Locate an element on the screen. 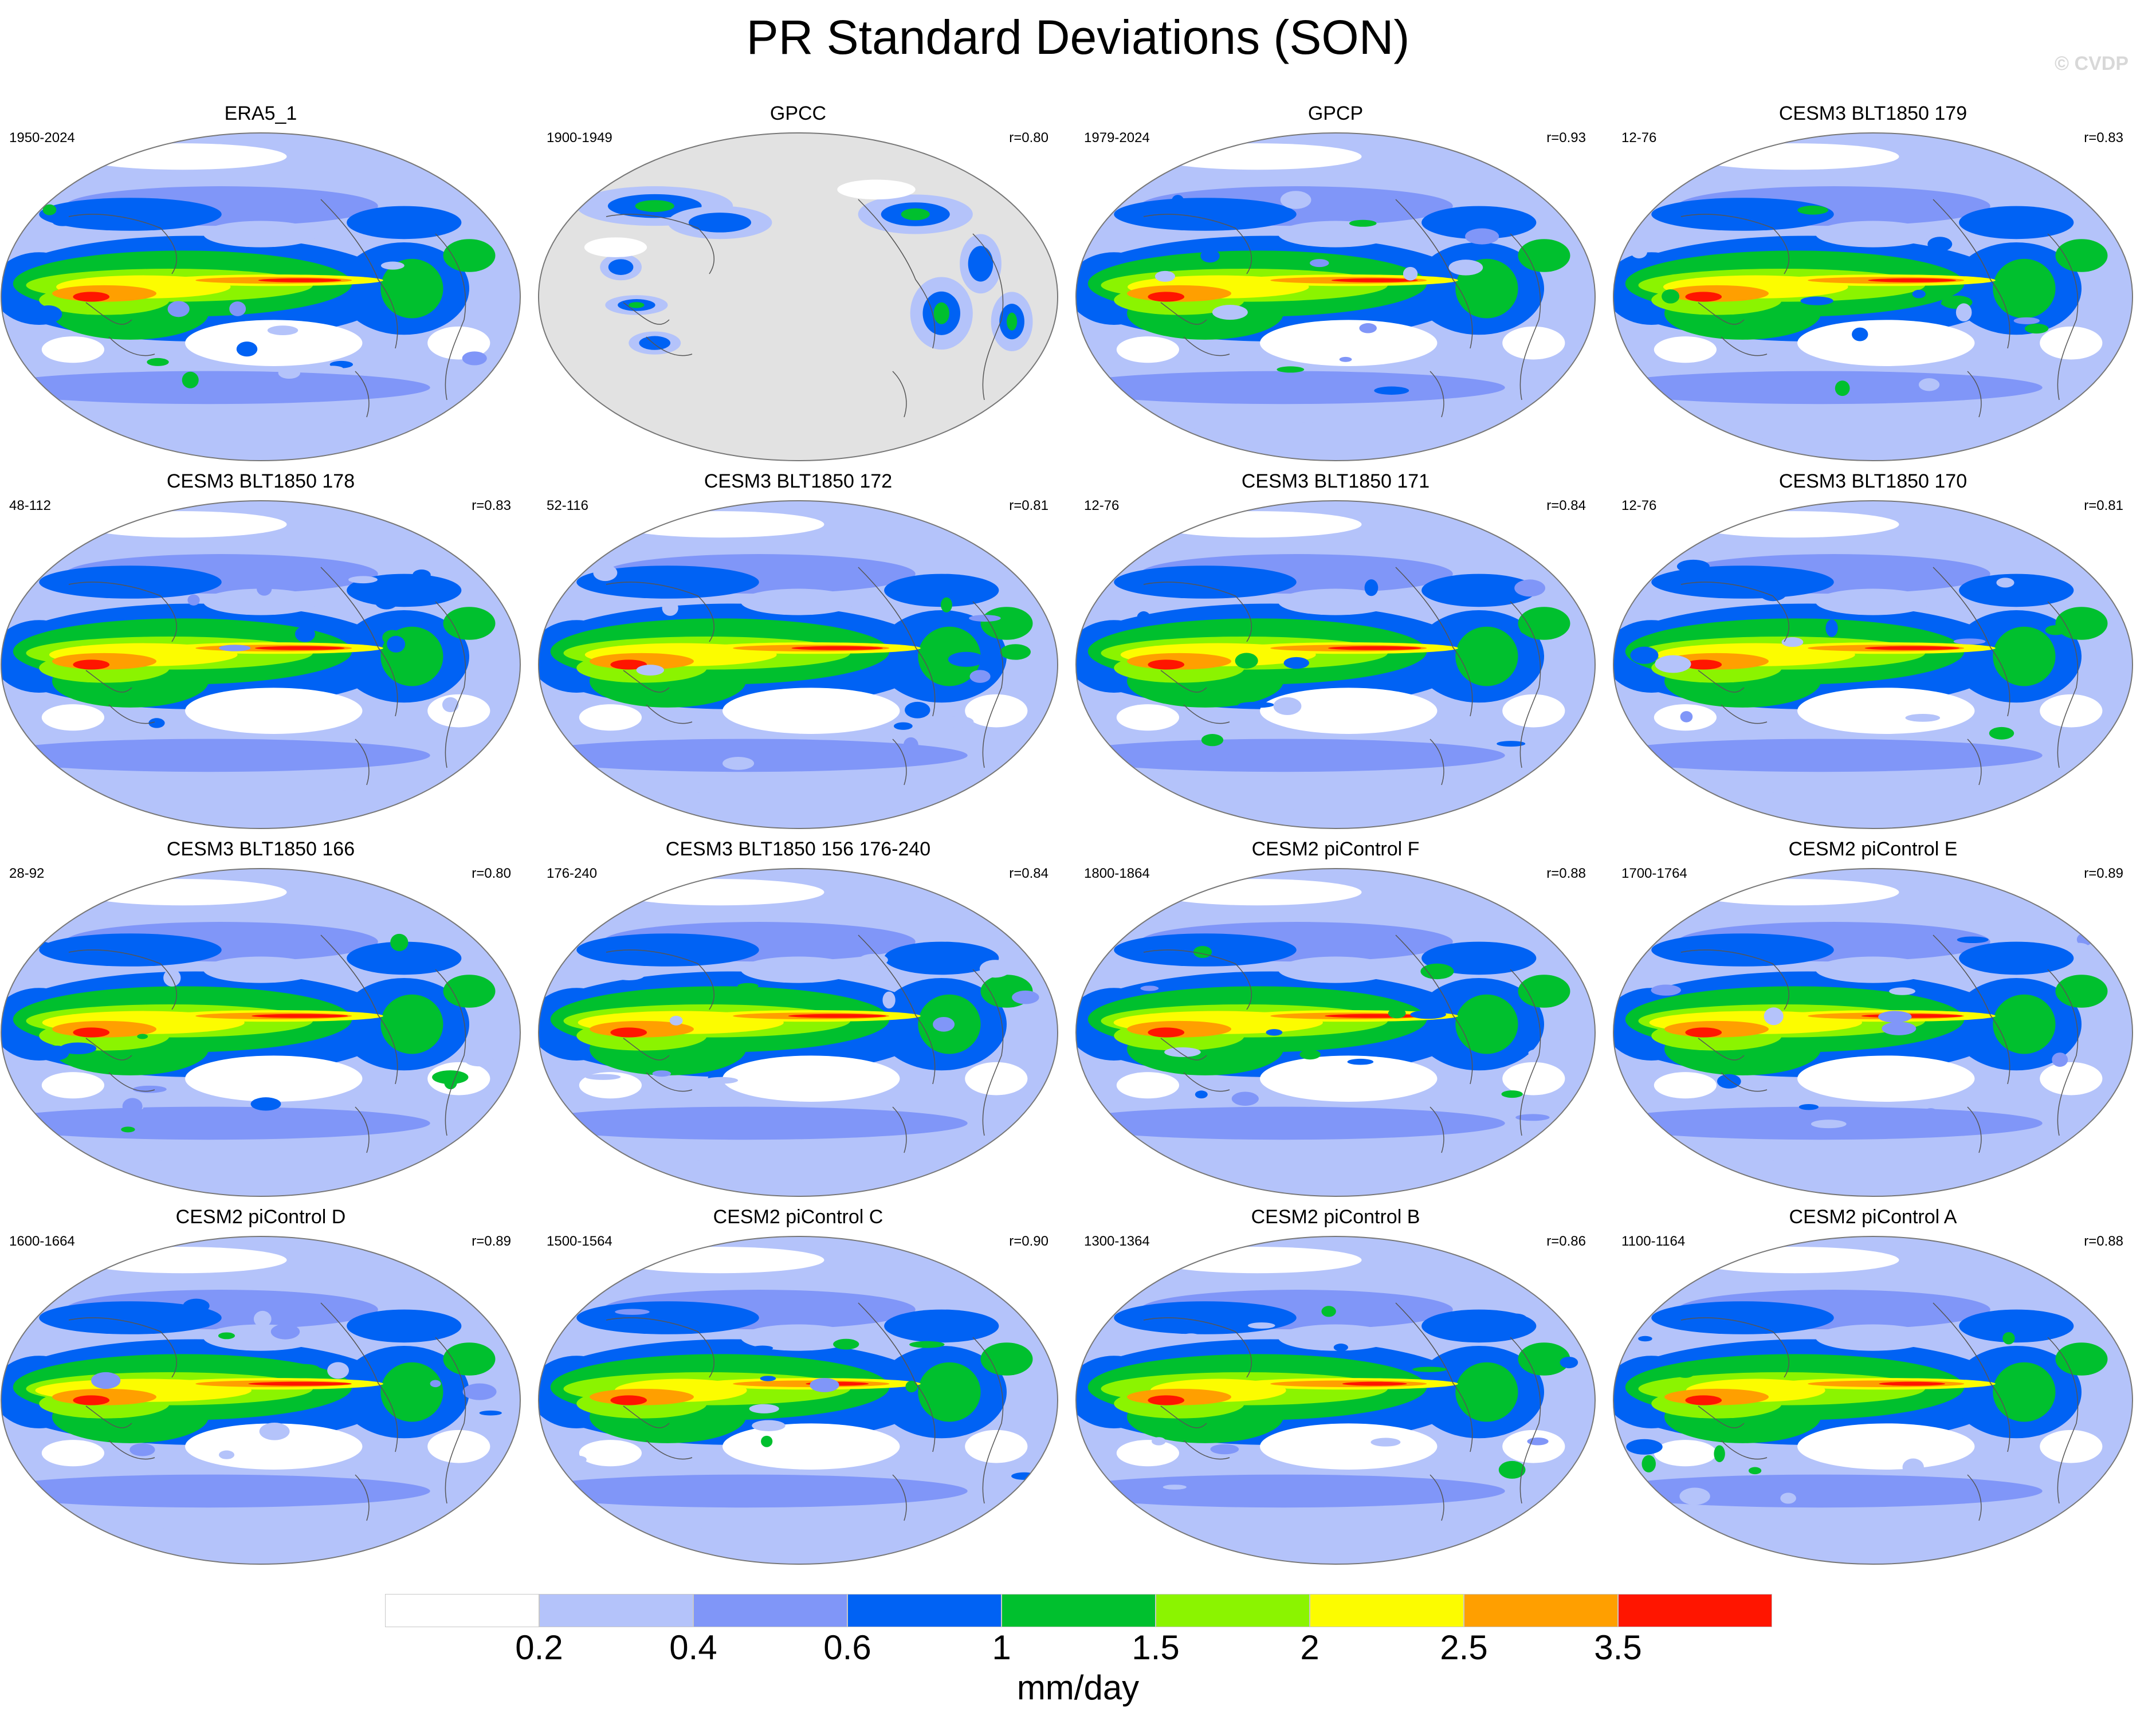  colorbar is located at coordinates (1078, 1611).